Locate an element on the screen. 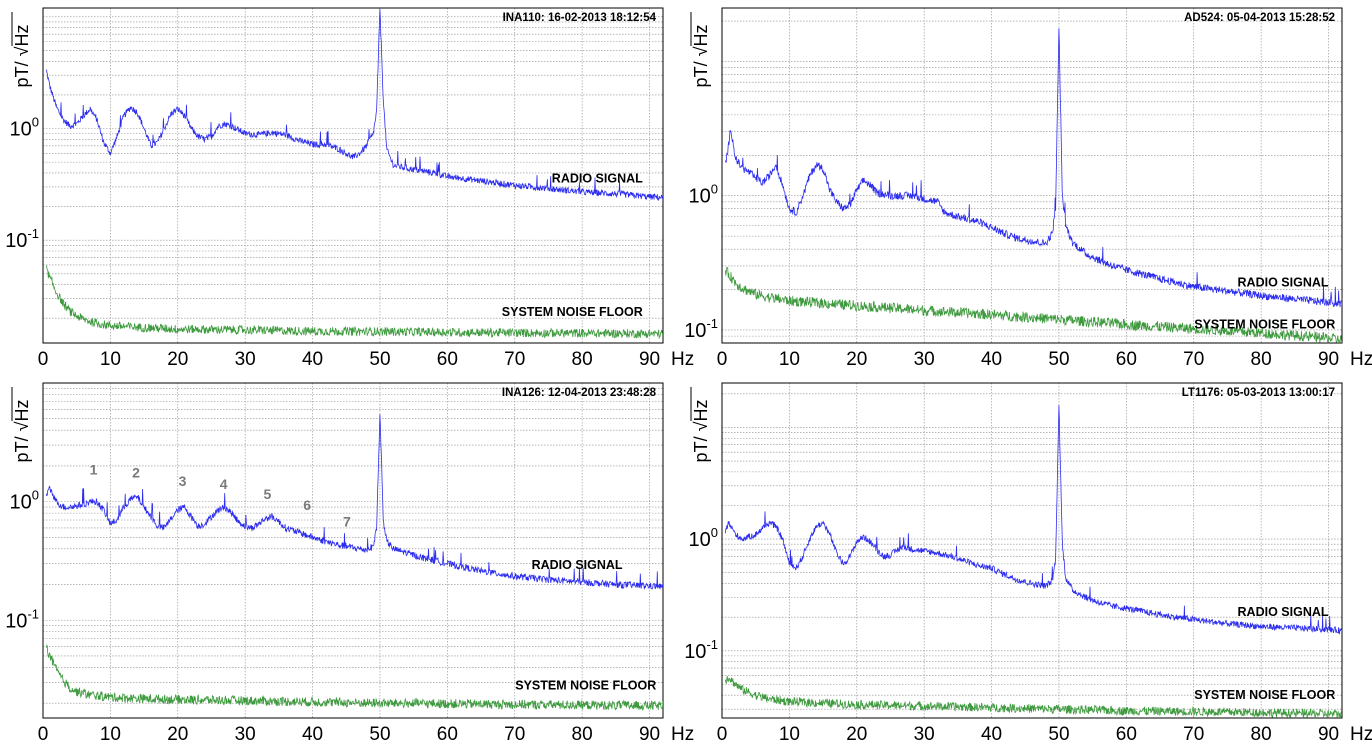  peak-label: 5 is located at coordinates (268, 494).